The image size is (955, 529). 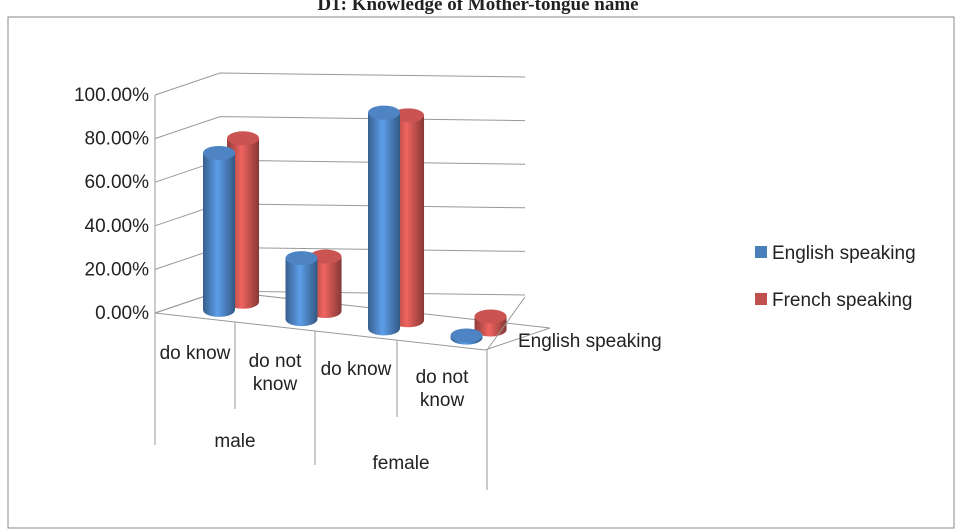 I want to click on depth-label: English speaking, so click(x=590, y=341).